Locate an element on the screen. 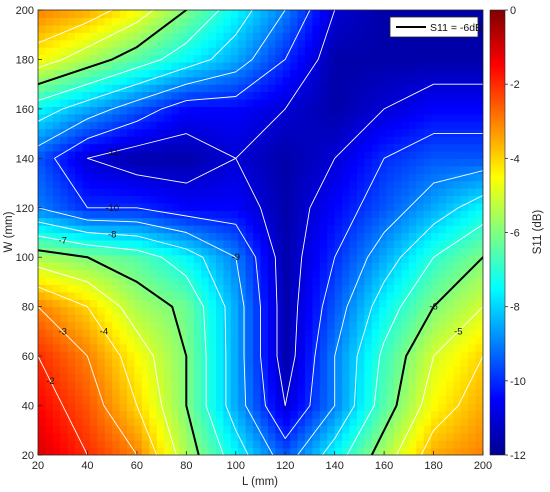  contour-label: -9 is located at coordinates (236, 257).